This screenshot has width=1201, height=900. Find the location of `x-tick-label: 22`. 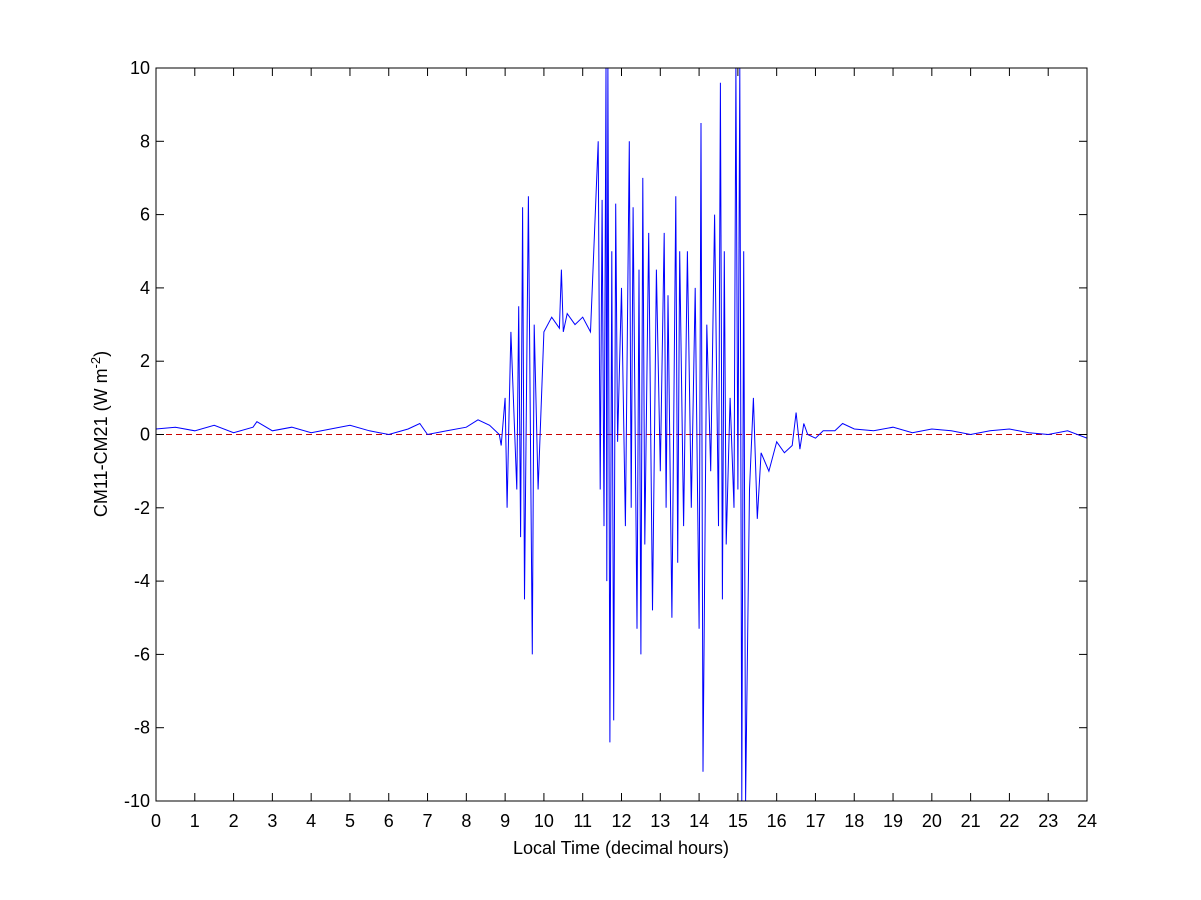

x-tick-label: 22 is located at coordinates (1009, 821).